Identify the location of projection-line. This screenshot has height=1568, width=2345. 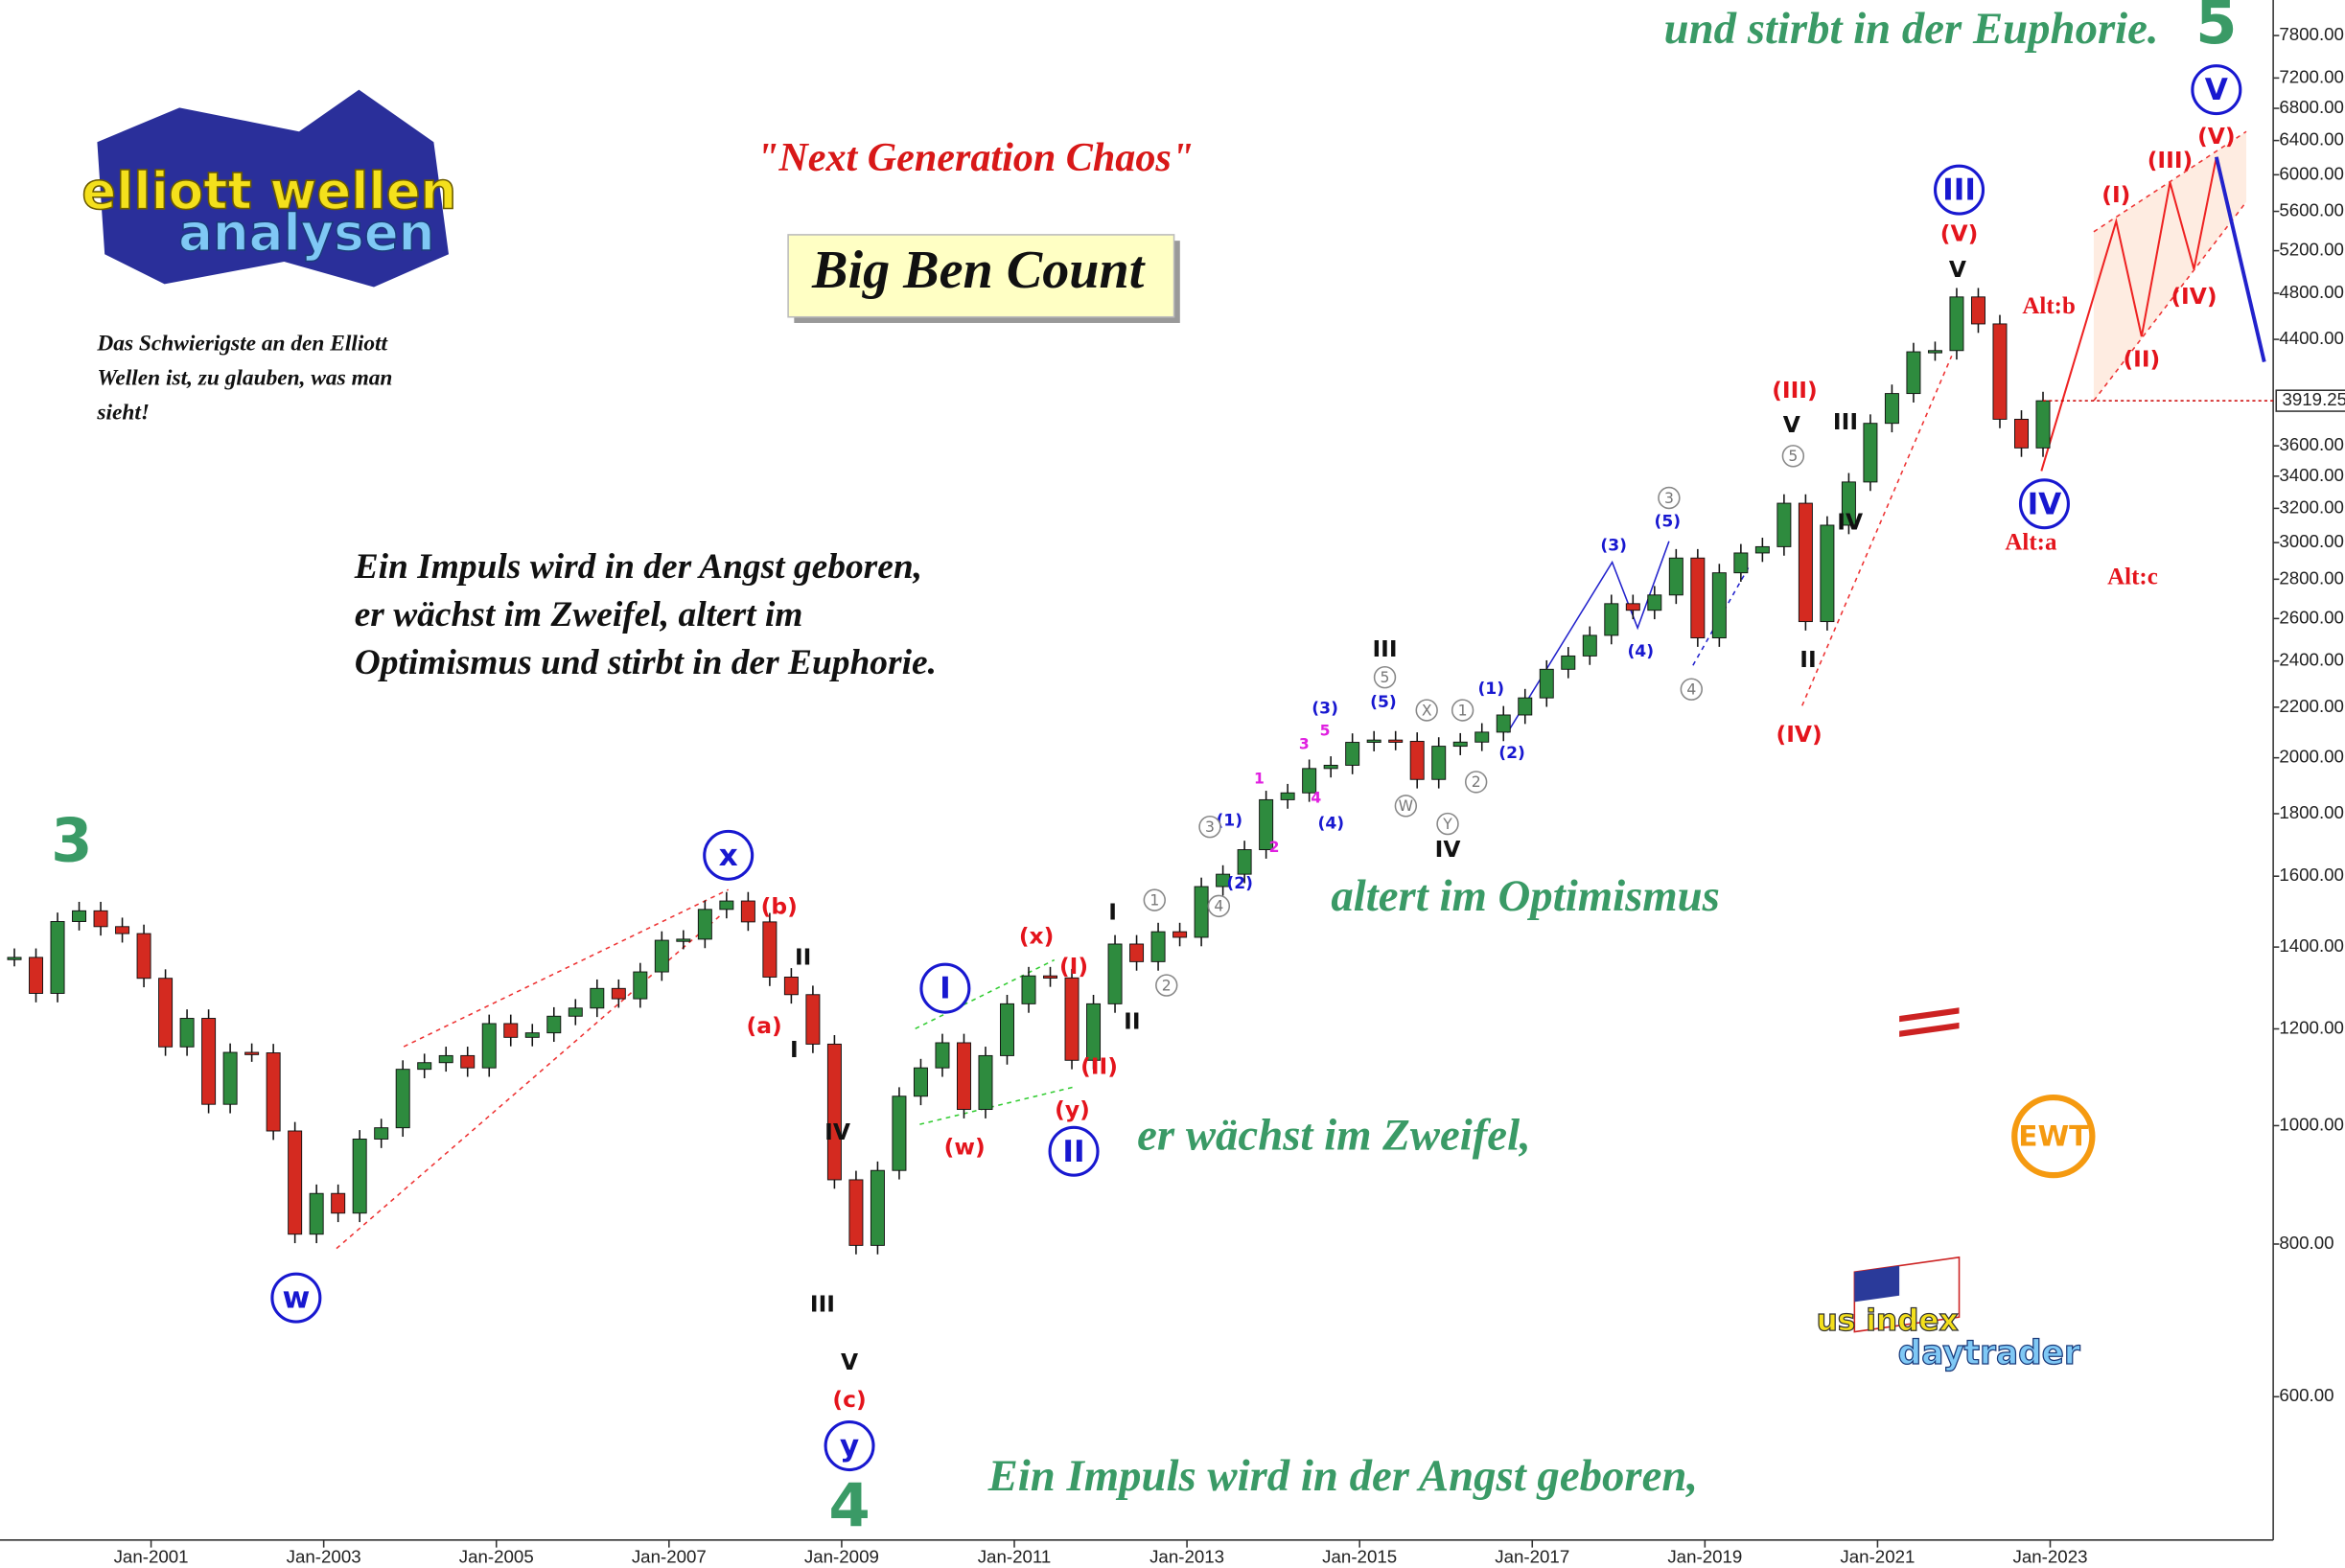
(2240, 259).